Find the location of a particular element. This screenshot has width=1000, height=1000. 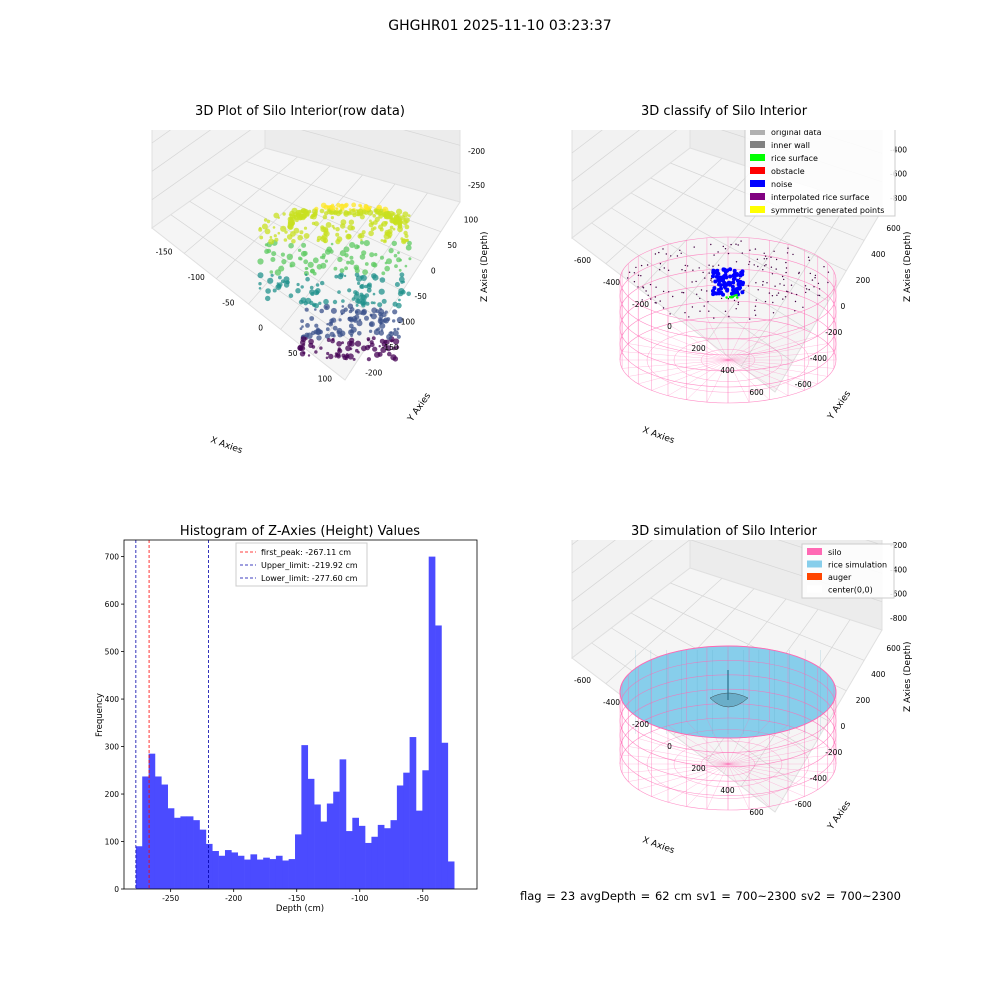

legend-swatch is located at coordinates (757, 209).